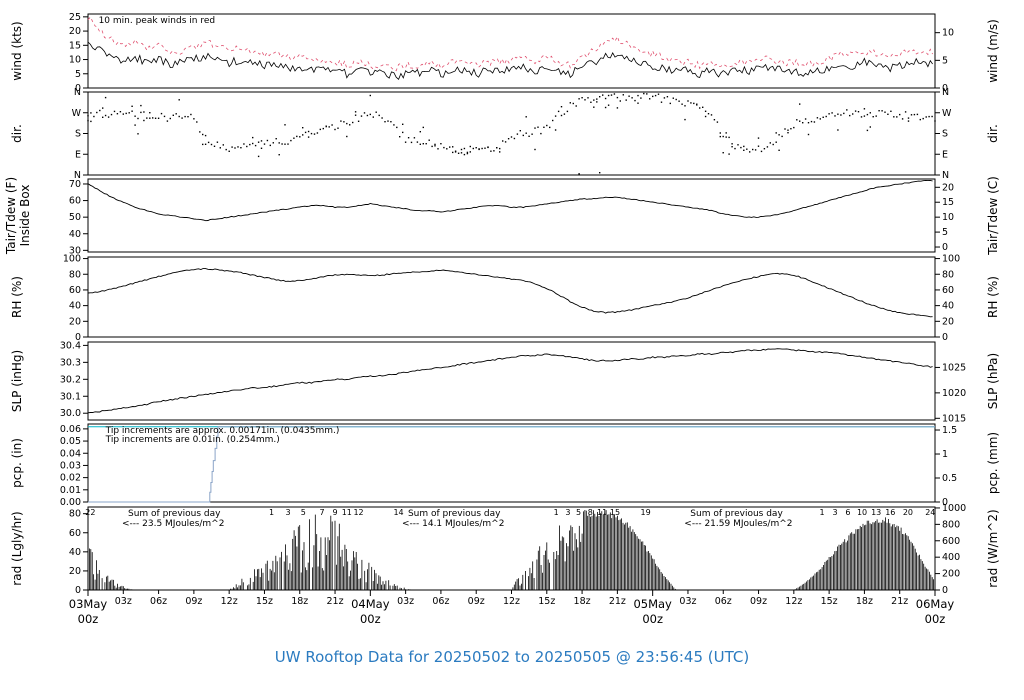  Describe the element at coordinates (945, 247) in the screenshot. I see `tair-ytick-right-label: 0` at that location.